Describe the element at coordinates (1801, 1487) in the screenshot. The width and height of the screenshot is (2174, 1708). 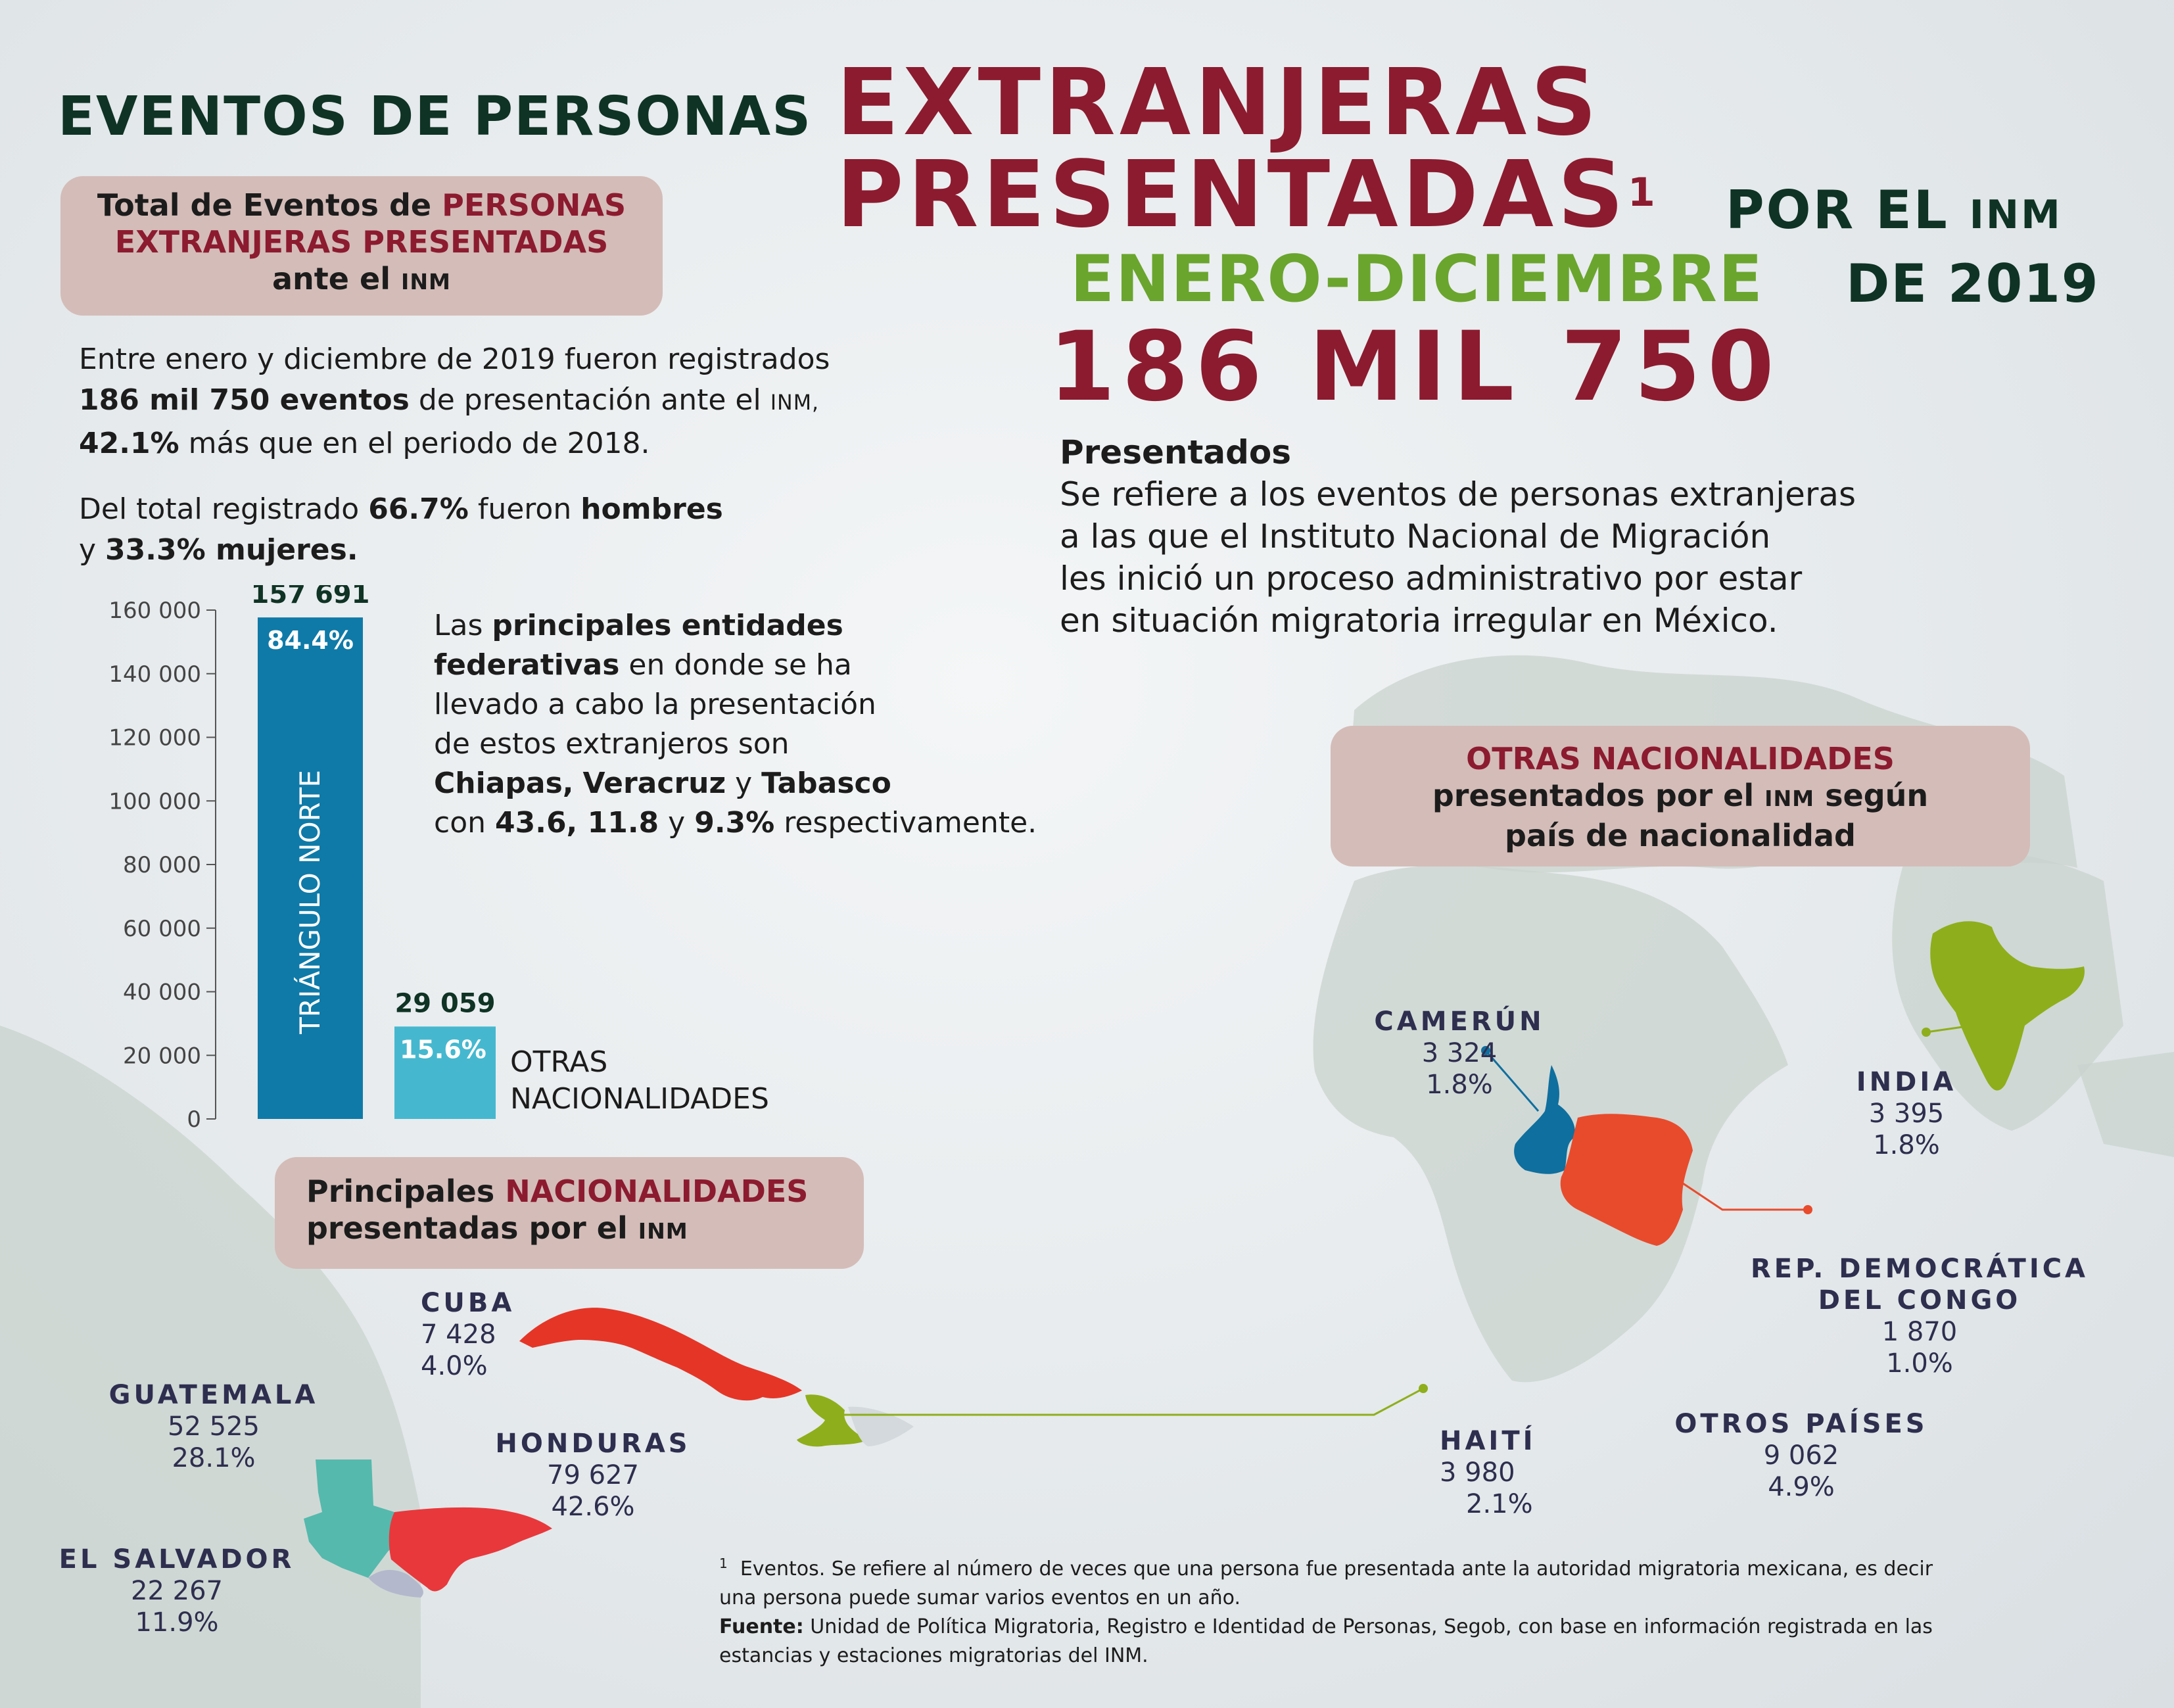
I see `other-countries-pct: 4.9%` at that location.